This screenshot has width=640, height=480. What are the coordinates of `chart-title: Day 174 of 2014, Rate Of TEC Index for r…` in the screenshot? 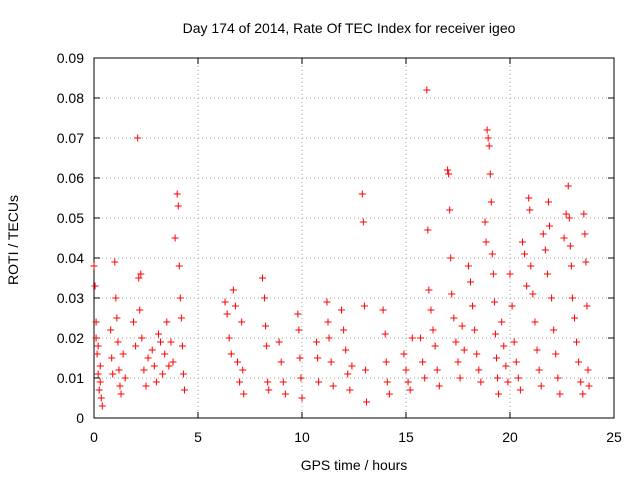 It's located at (349, 28).